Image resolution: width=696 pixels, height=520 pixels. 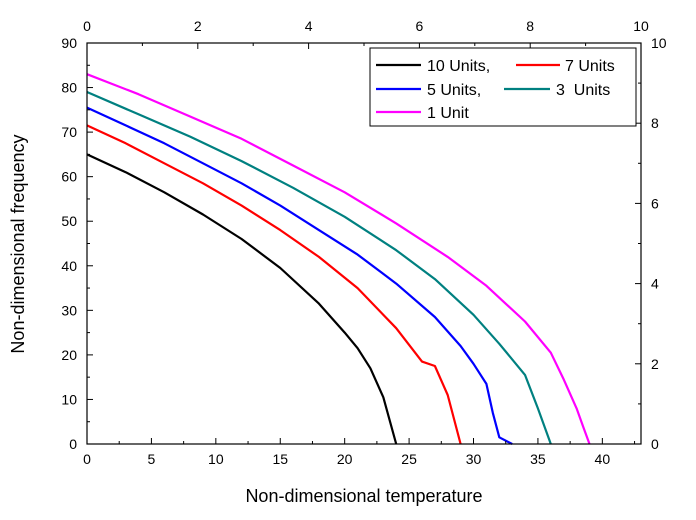 I want to click on y-tick-label: 10, so click(x=69, y=399).